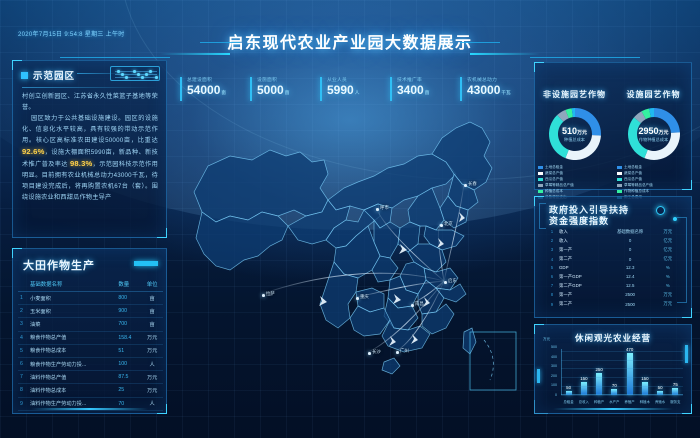 This screenshot has height=438, width=700. I want to click on table-row: 1 收入 基础数据名称 万元, so click(613, 231).